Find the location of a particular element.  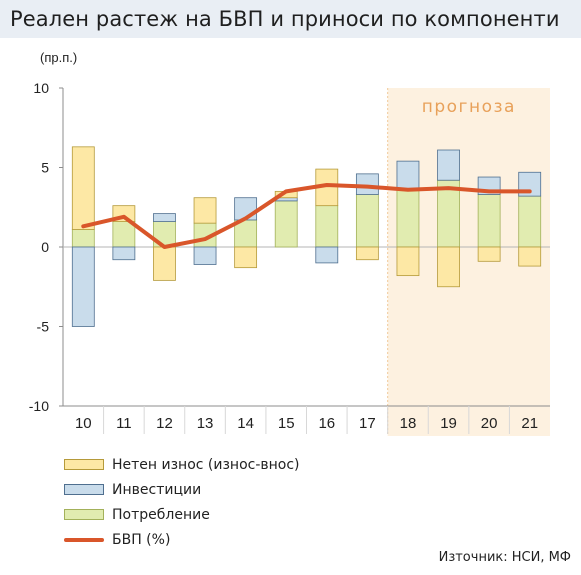

x-tick-label: 15 is located at coordinates (286, 423).